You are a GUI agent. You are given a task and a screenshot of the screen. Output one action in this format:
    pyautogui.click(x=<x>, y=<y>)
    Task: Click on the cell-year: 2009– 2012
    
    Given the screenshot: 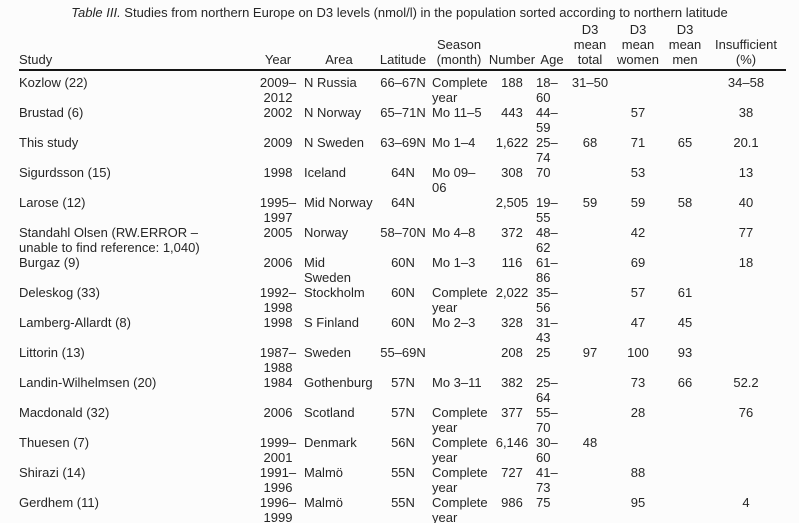 What is the action you would take?
    pyautogui.click(x=278, y=90)
    